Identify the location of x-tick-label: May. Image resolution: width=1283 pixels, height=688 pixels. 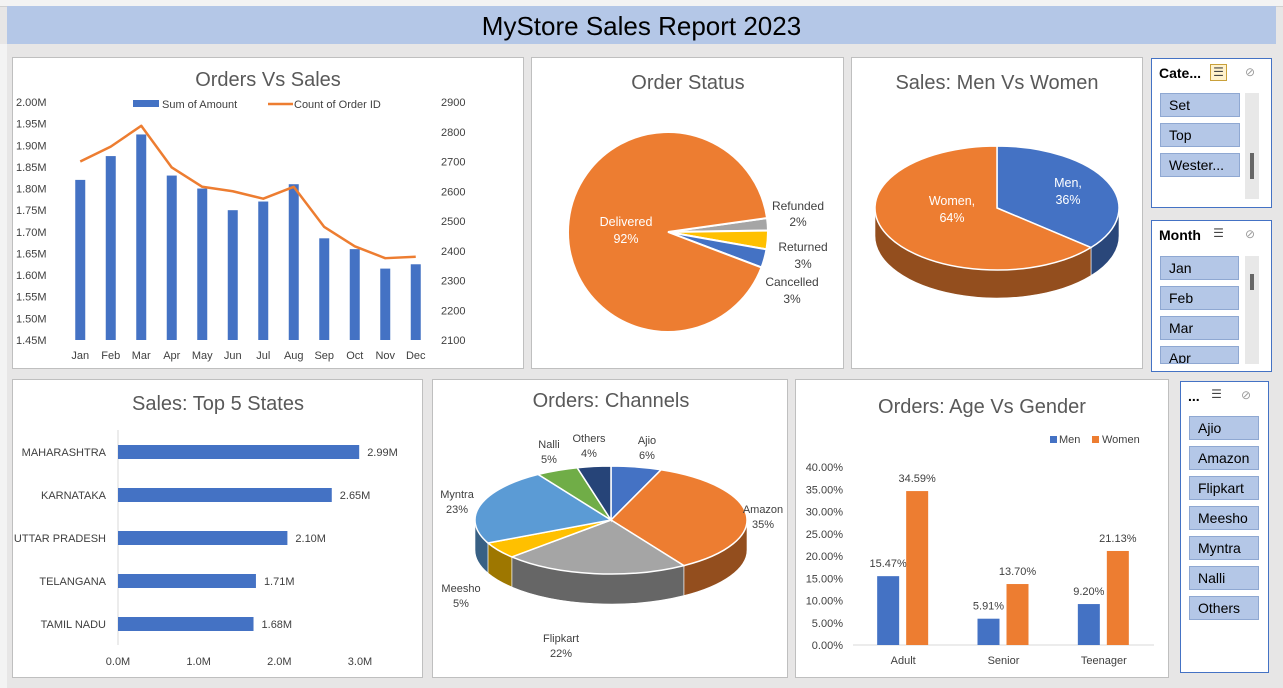
(202, 356).